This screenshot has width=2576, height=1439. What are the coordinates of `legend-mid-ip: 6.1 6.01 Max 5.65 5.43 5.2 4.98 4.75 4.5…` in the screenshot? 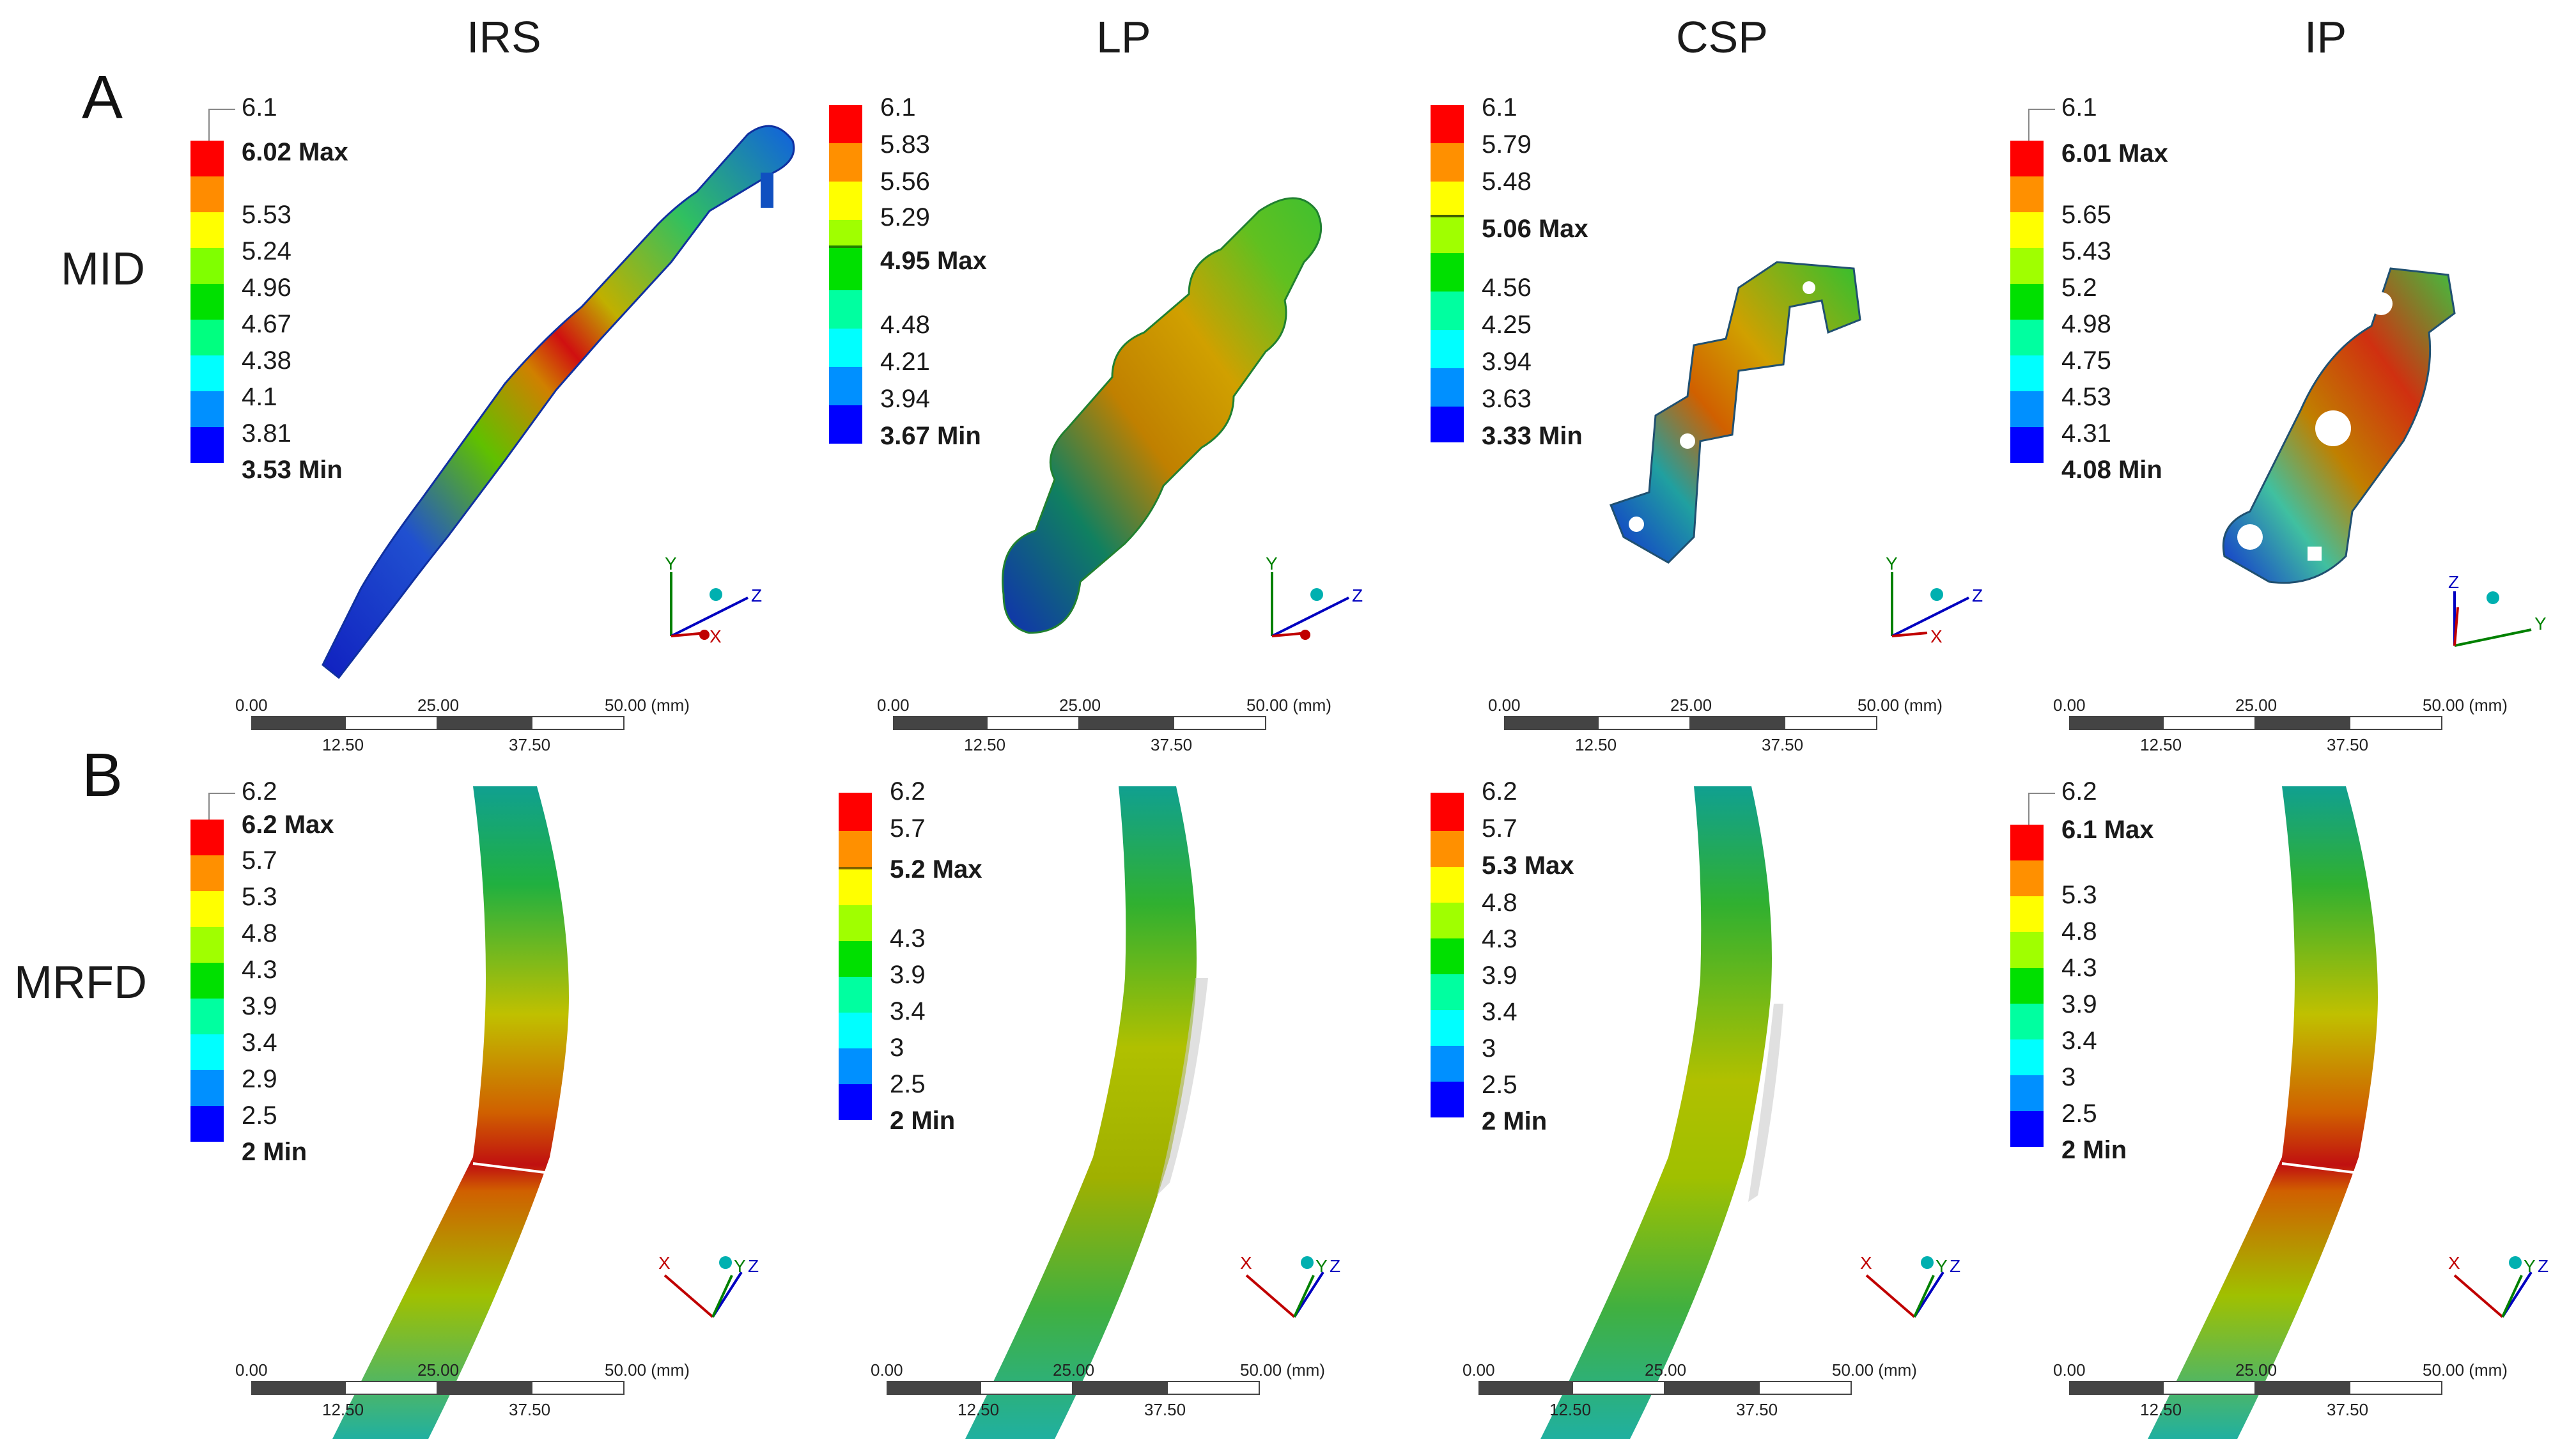 It's located at (2132, 289).